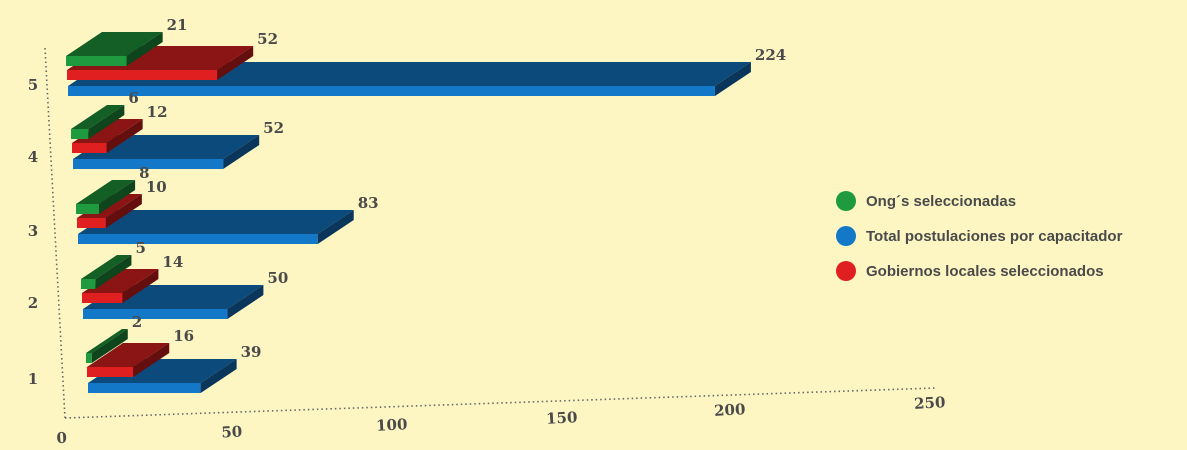 This screenshot has width=1187, height=450. I want to click on legend-item: Gobiernos locales seleccionados, so click(970, 271).